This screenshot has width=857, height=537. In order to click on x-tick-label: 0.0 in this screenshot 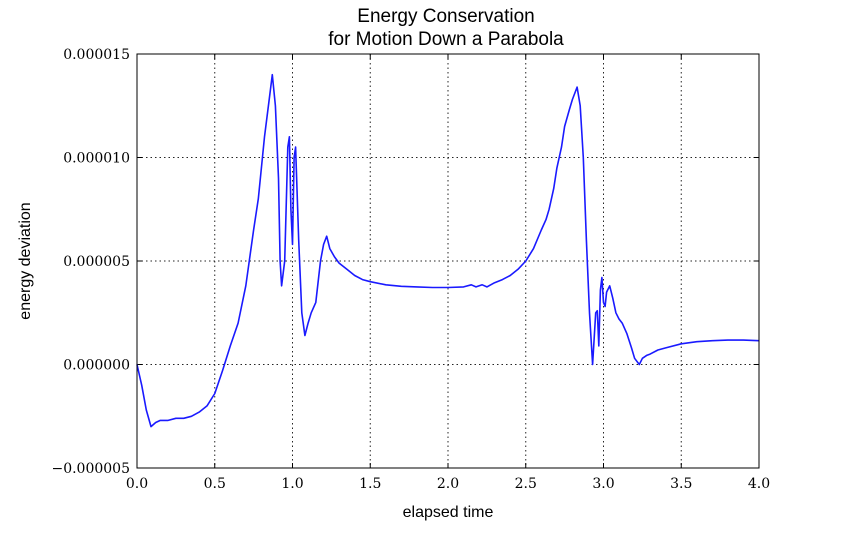, I will do `click(137, 484)`.